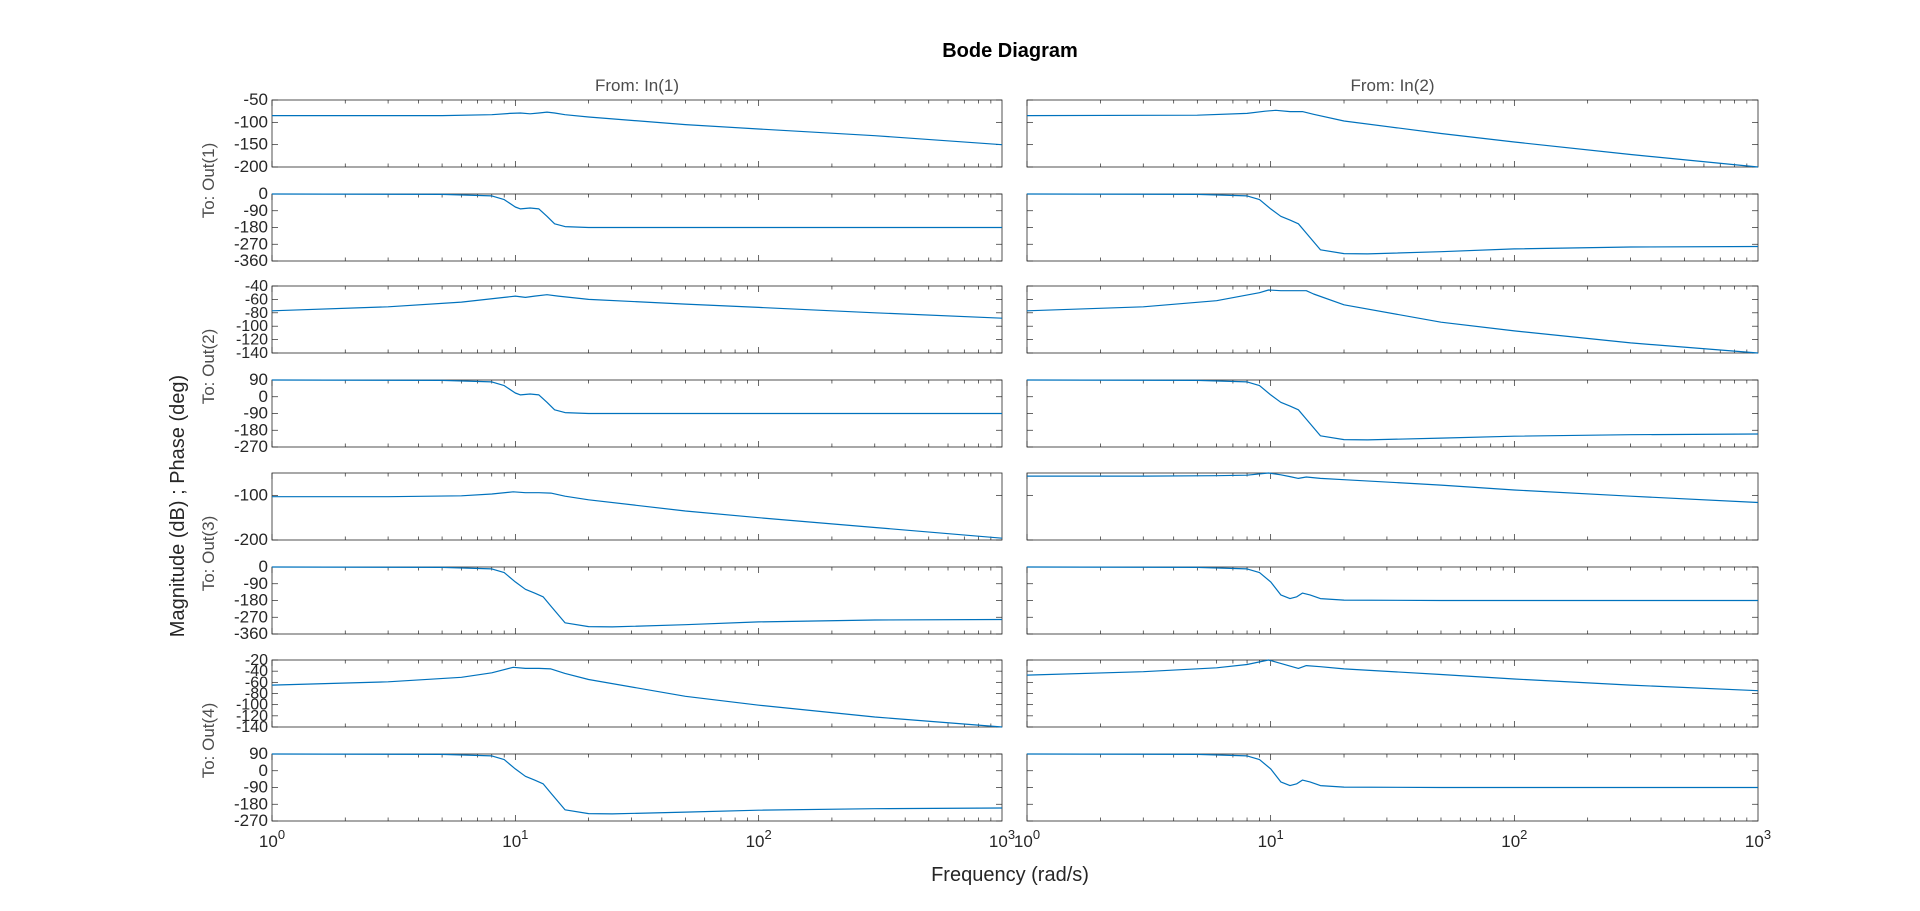  I want to click on subplot-phase-out2-in2, so click(1392, 413).